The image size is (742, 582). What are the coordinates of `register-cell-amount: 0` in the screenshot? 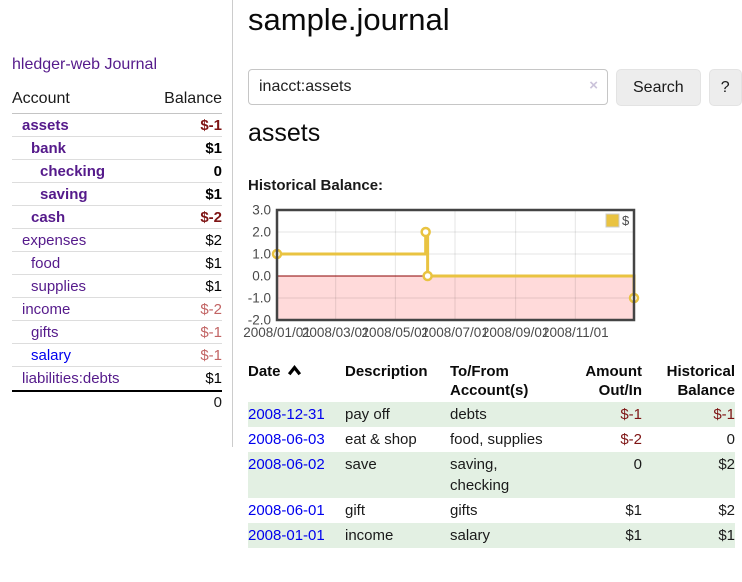 It's located at (637, 464).